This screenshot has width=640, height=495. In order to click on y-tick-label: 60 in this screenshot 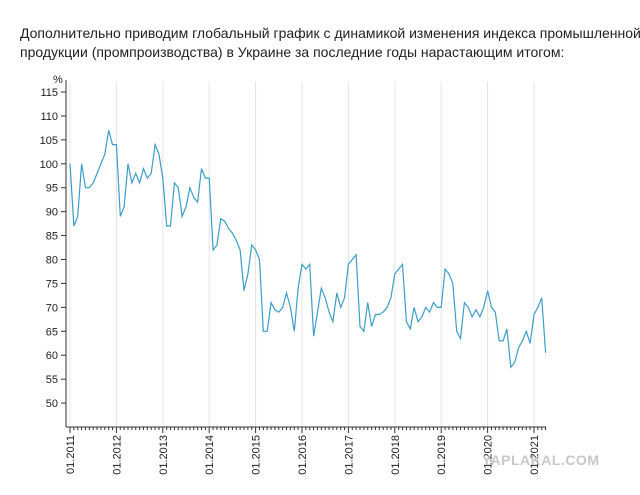, I will do `click(52, 356)`.